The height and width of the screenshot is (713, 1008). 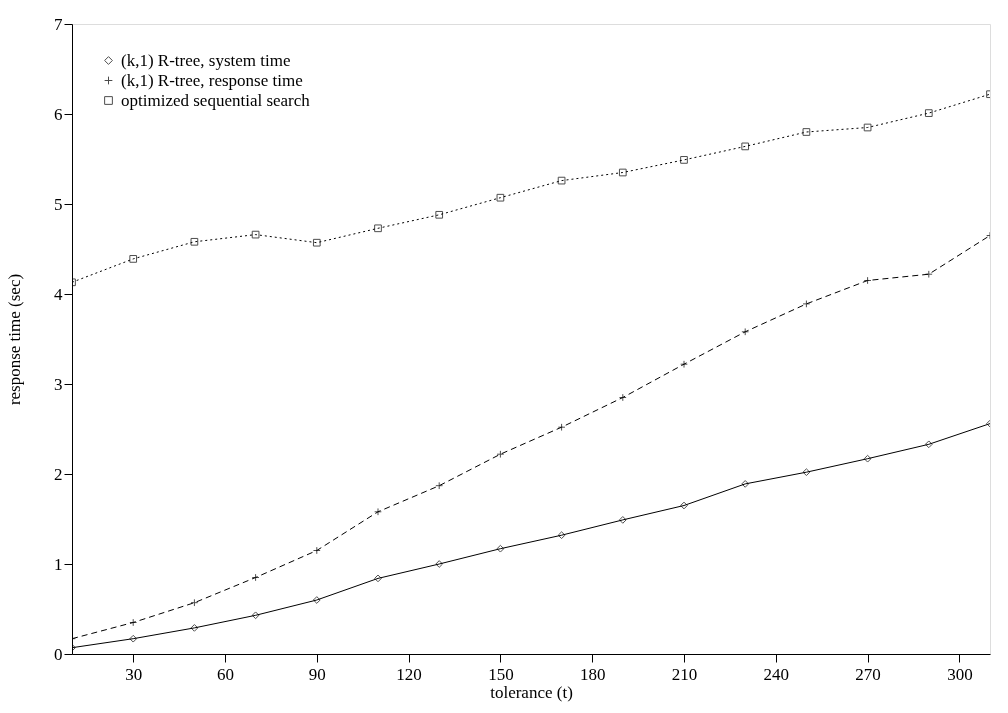 What do you see at coordinates (58, 564) in the screenshot?
I see `y-tick-label: 1` at bounding box center [58, 564].